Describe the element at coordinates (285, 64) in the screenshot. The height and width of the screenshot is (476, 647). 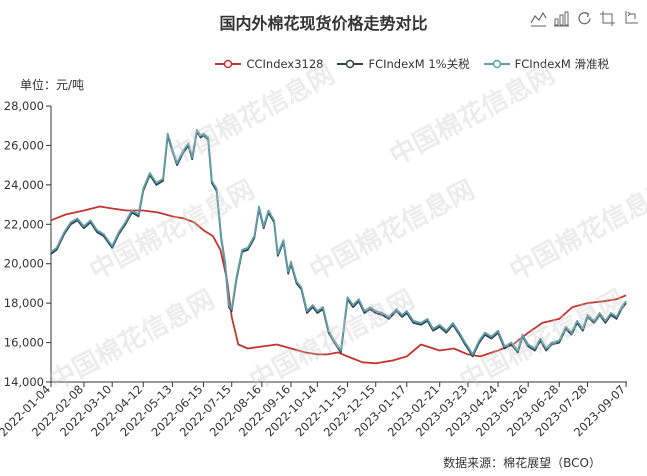
I see `legend-label-ccindex: CCIndex3128` at that location.